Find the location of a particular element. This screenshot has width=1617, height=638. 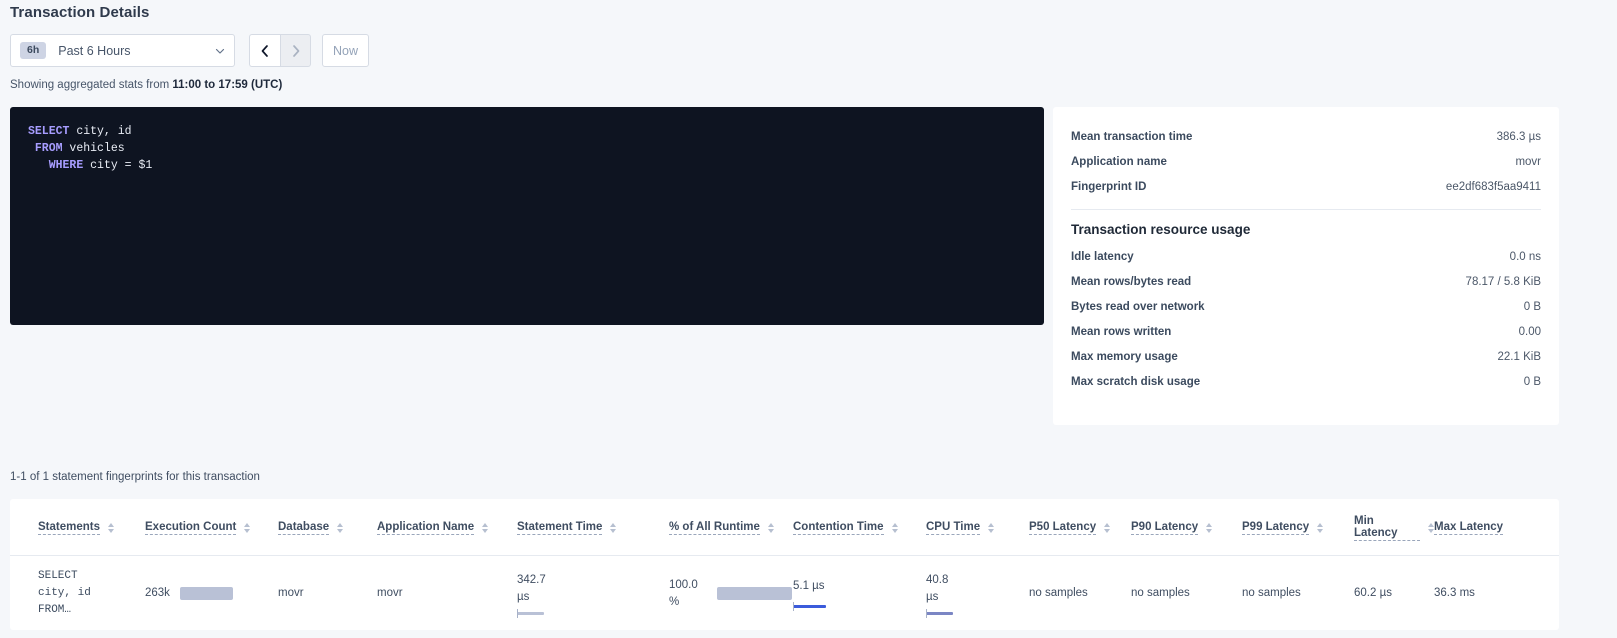

cell-pct-all-runtime: 100.0 % is located at coordinates (731, 593).